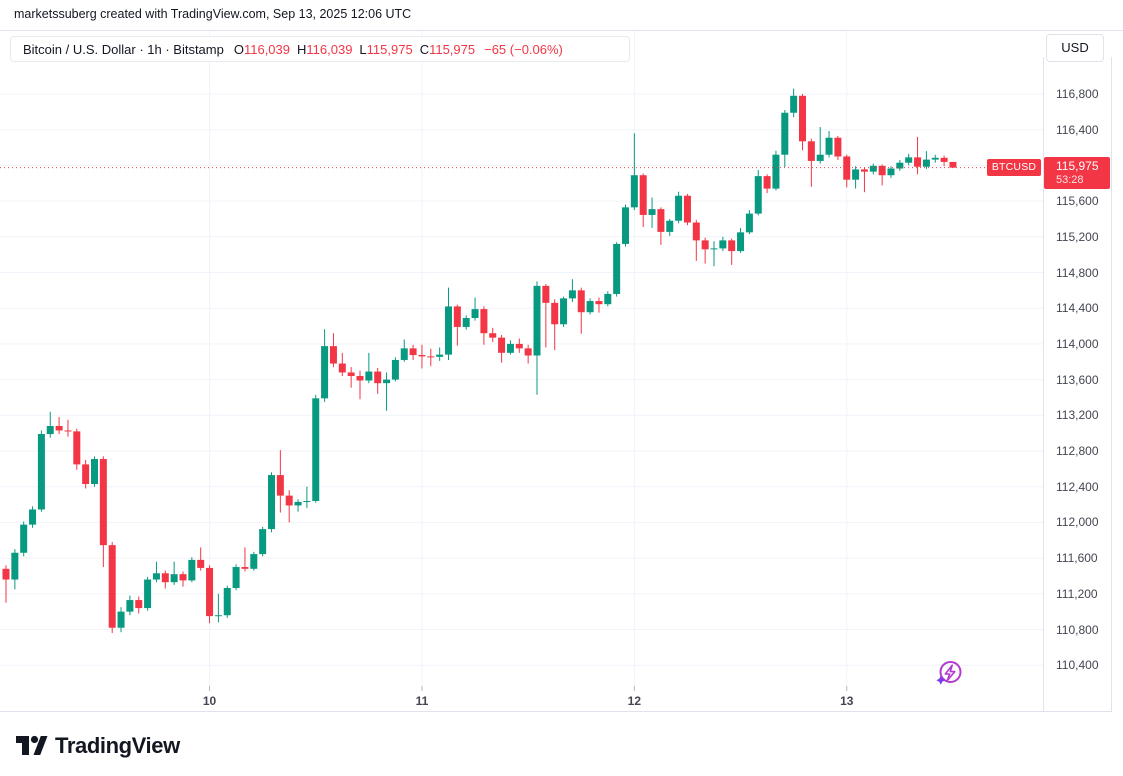 The height and width of the screenshot is (776, 1123). I want to click on lightning-circle-icon, so click(949, 674).